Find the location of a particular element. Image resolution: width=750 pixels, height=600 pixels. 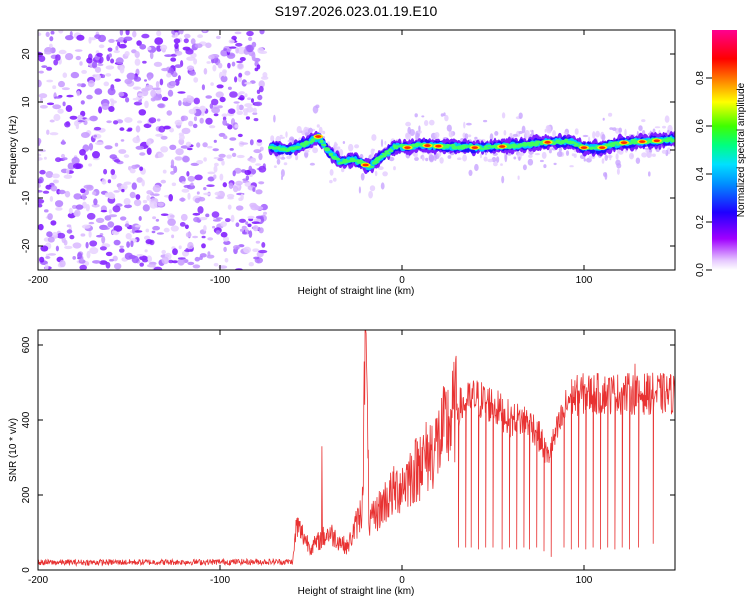

colorbar-gradient is located at coordinates (724, 150).